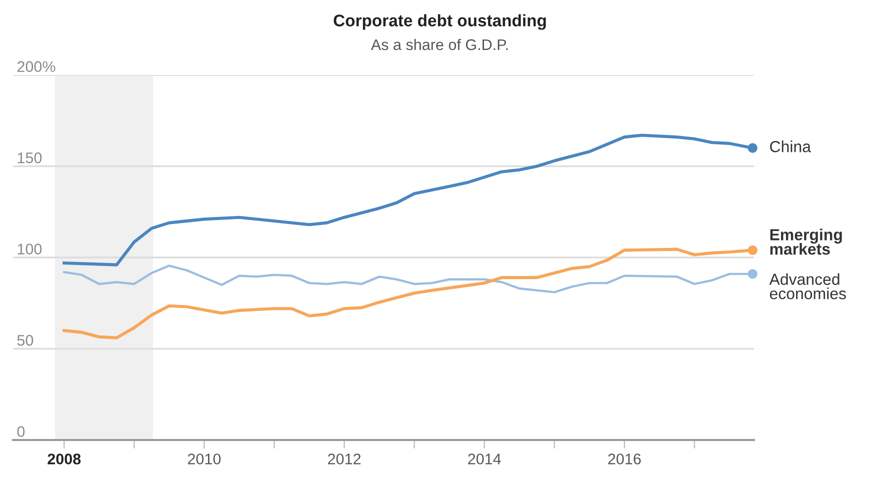 Image resolution: width=883 pixels, height=481 pixels. What do you see at coordinates (204, 459) in the screenshot?
I see `x-tick-label: 2010` at bounding box center [204, 459].